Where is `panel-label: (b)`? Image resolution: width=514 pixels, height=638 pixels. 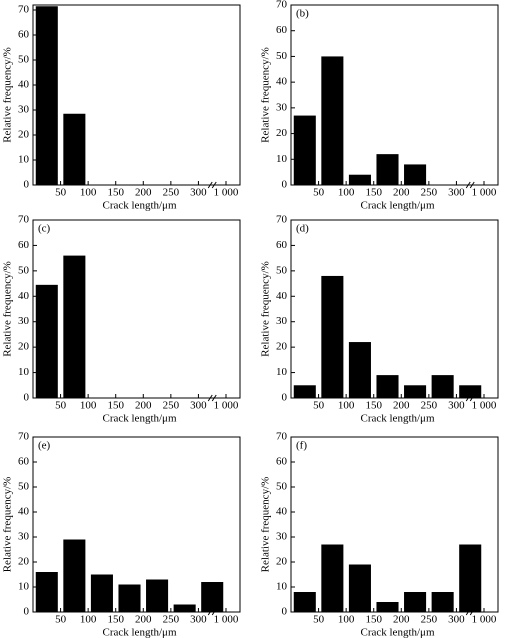
panel-label: (b) is located at coordinates (302, 14).